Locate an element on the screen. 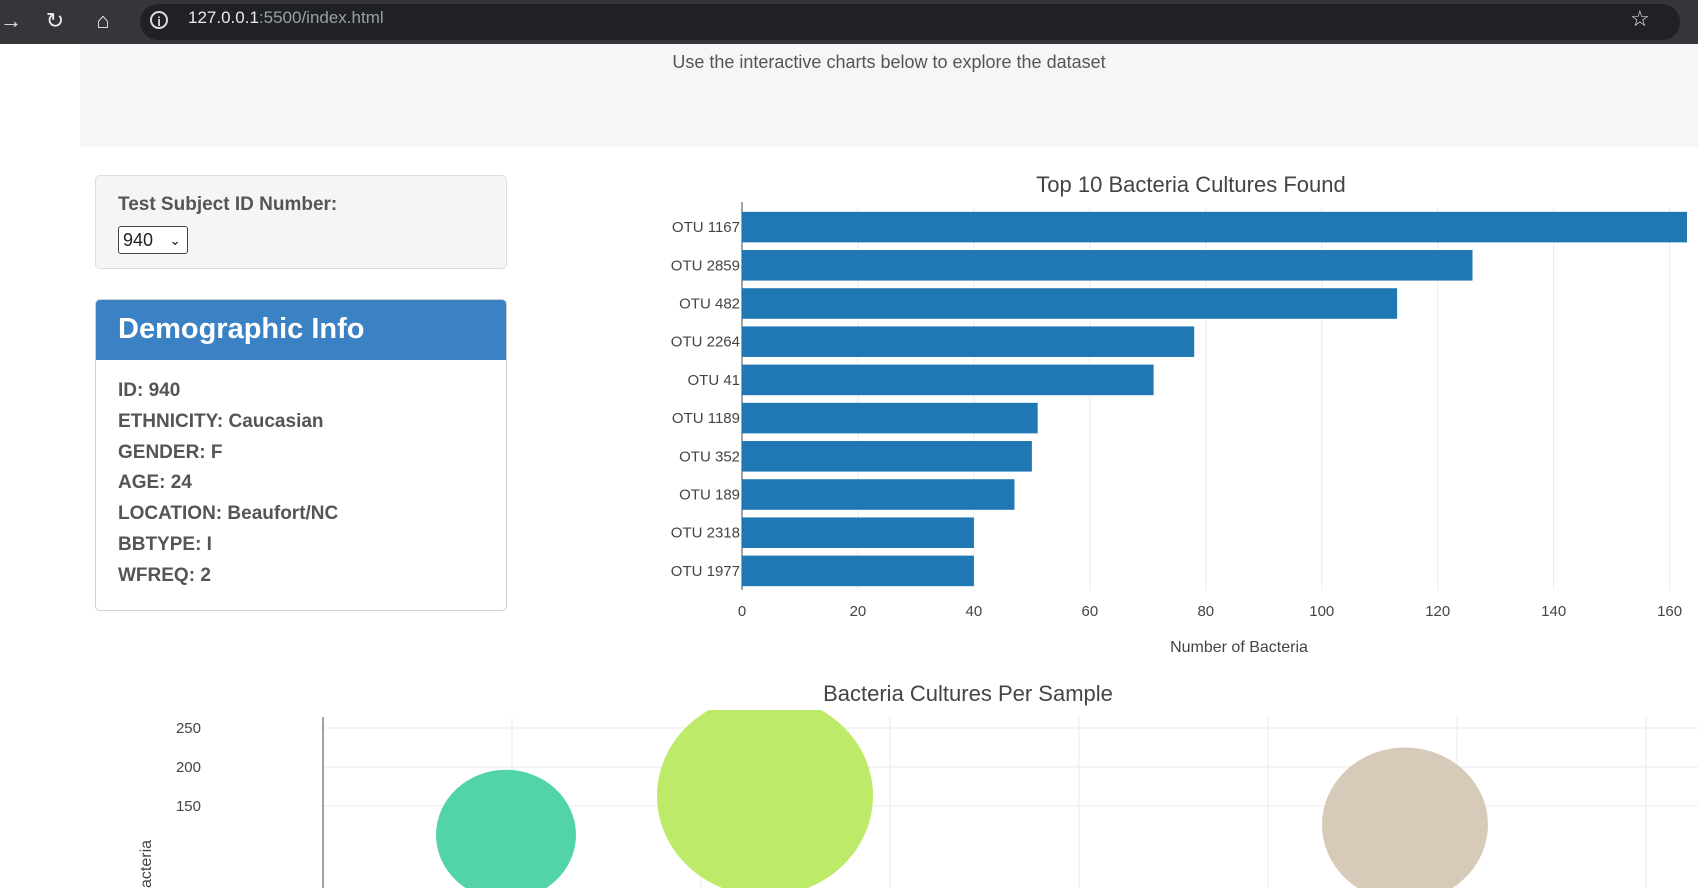  home-icon: ⌂ is located at coordinates (103, 20).